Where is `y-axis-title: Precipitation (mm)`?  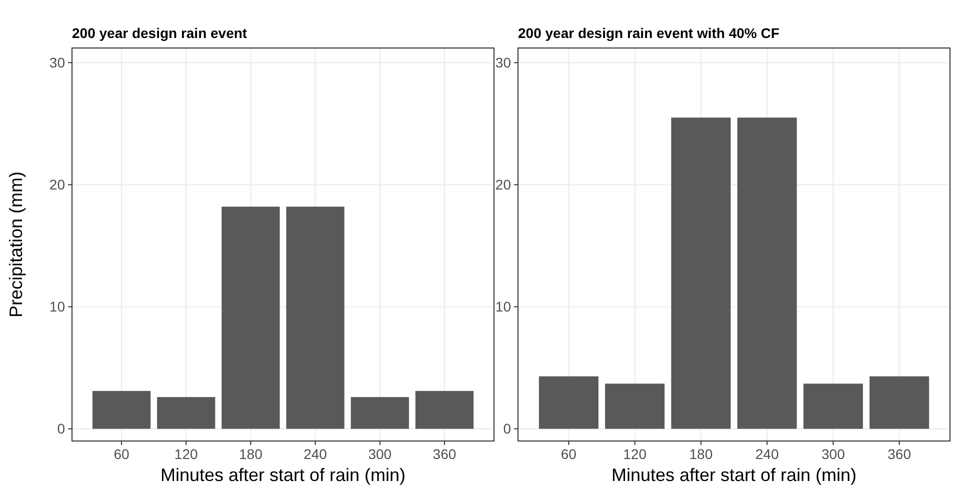
y-axis-title: Precipitation (mm) is located at coordinates (16, 244).